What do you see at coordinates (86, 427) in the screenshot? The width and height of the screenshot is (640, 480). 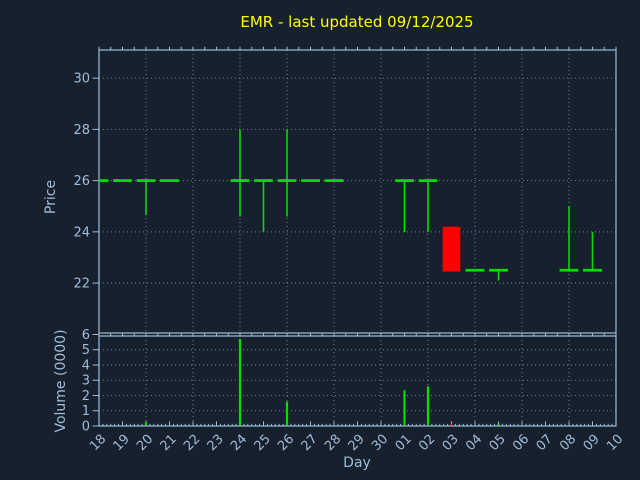 I see `volume-tick-label: 0` at bounding box center [86, 427].